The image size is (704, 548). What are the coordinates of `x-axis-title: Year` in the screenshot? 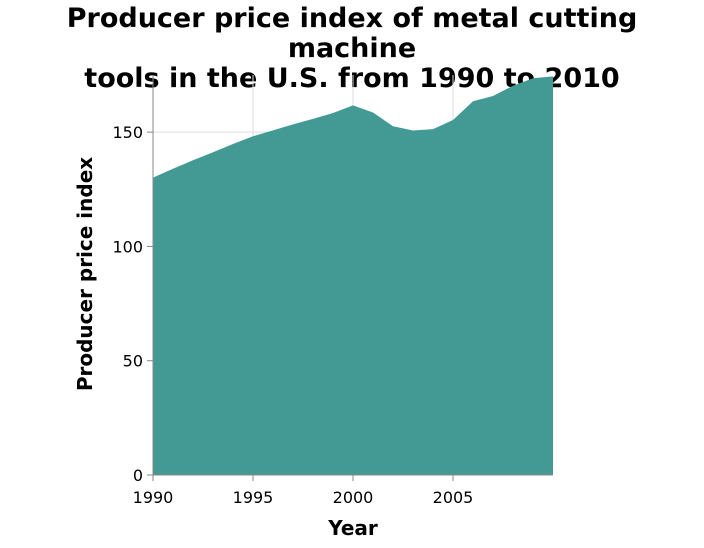 It's located at (352, 528).